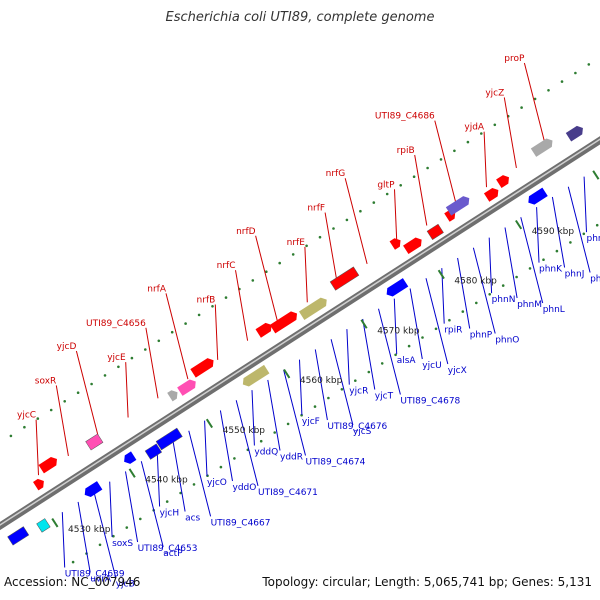  What do you see at coordinates (316, 209) in the screenshot?
I see `gene-label: nrfF` at bounding box center [316, 209].